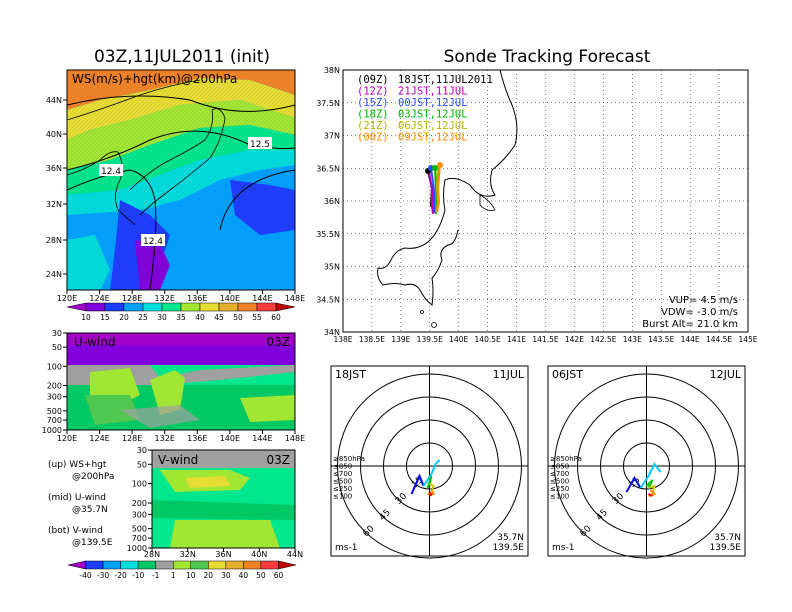 The image size is (792, 612). What do you see at coordinates (373, 126) in the screenshot?
I see `track-legend-code: (21Z)` at bounding box center [373, 126].